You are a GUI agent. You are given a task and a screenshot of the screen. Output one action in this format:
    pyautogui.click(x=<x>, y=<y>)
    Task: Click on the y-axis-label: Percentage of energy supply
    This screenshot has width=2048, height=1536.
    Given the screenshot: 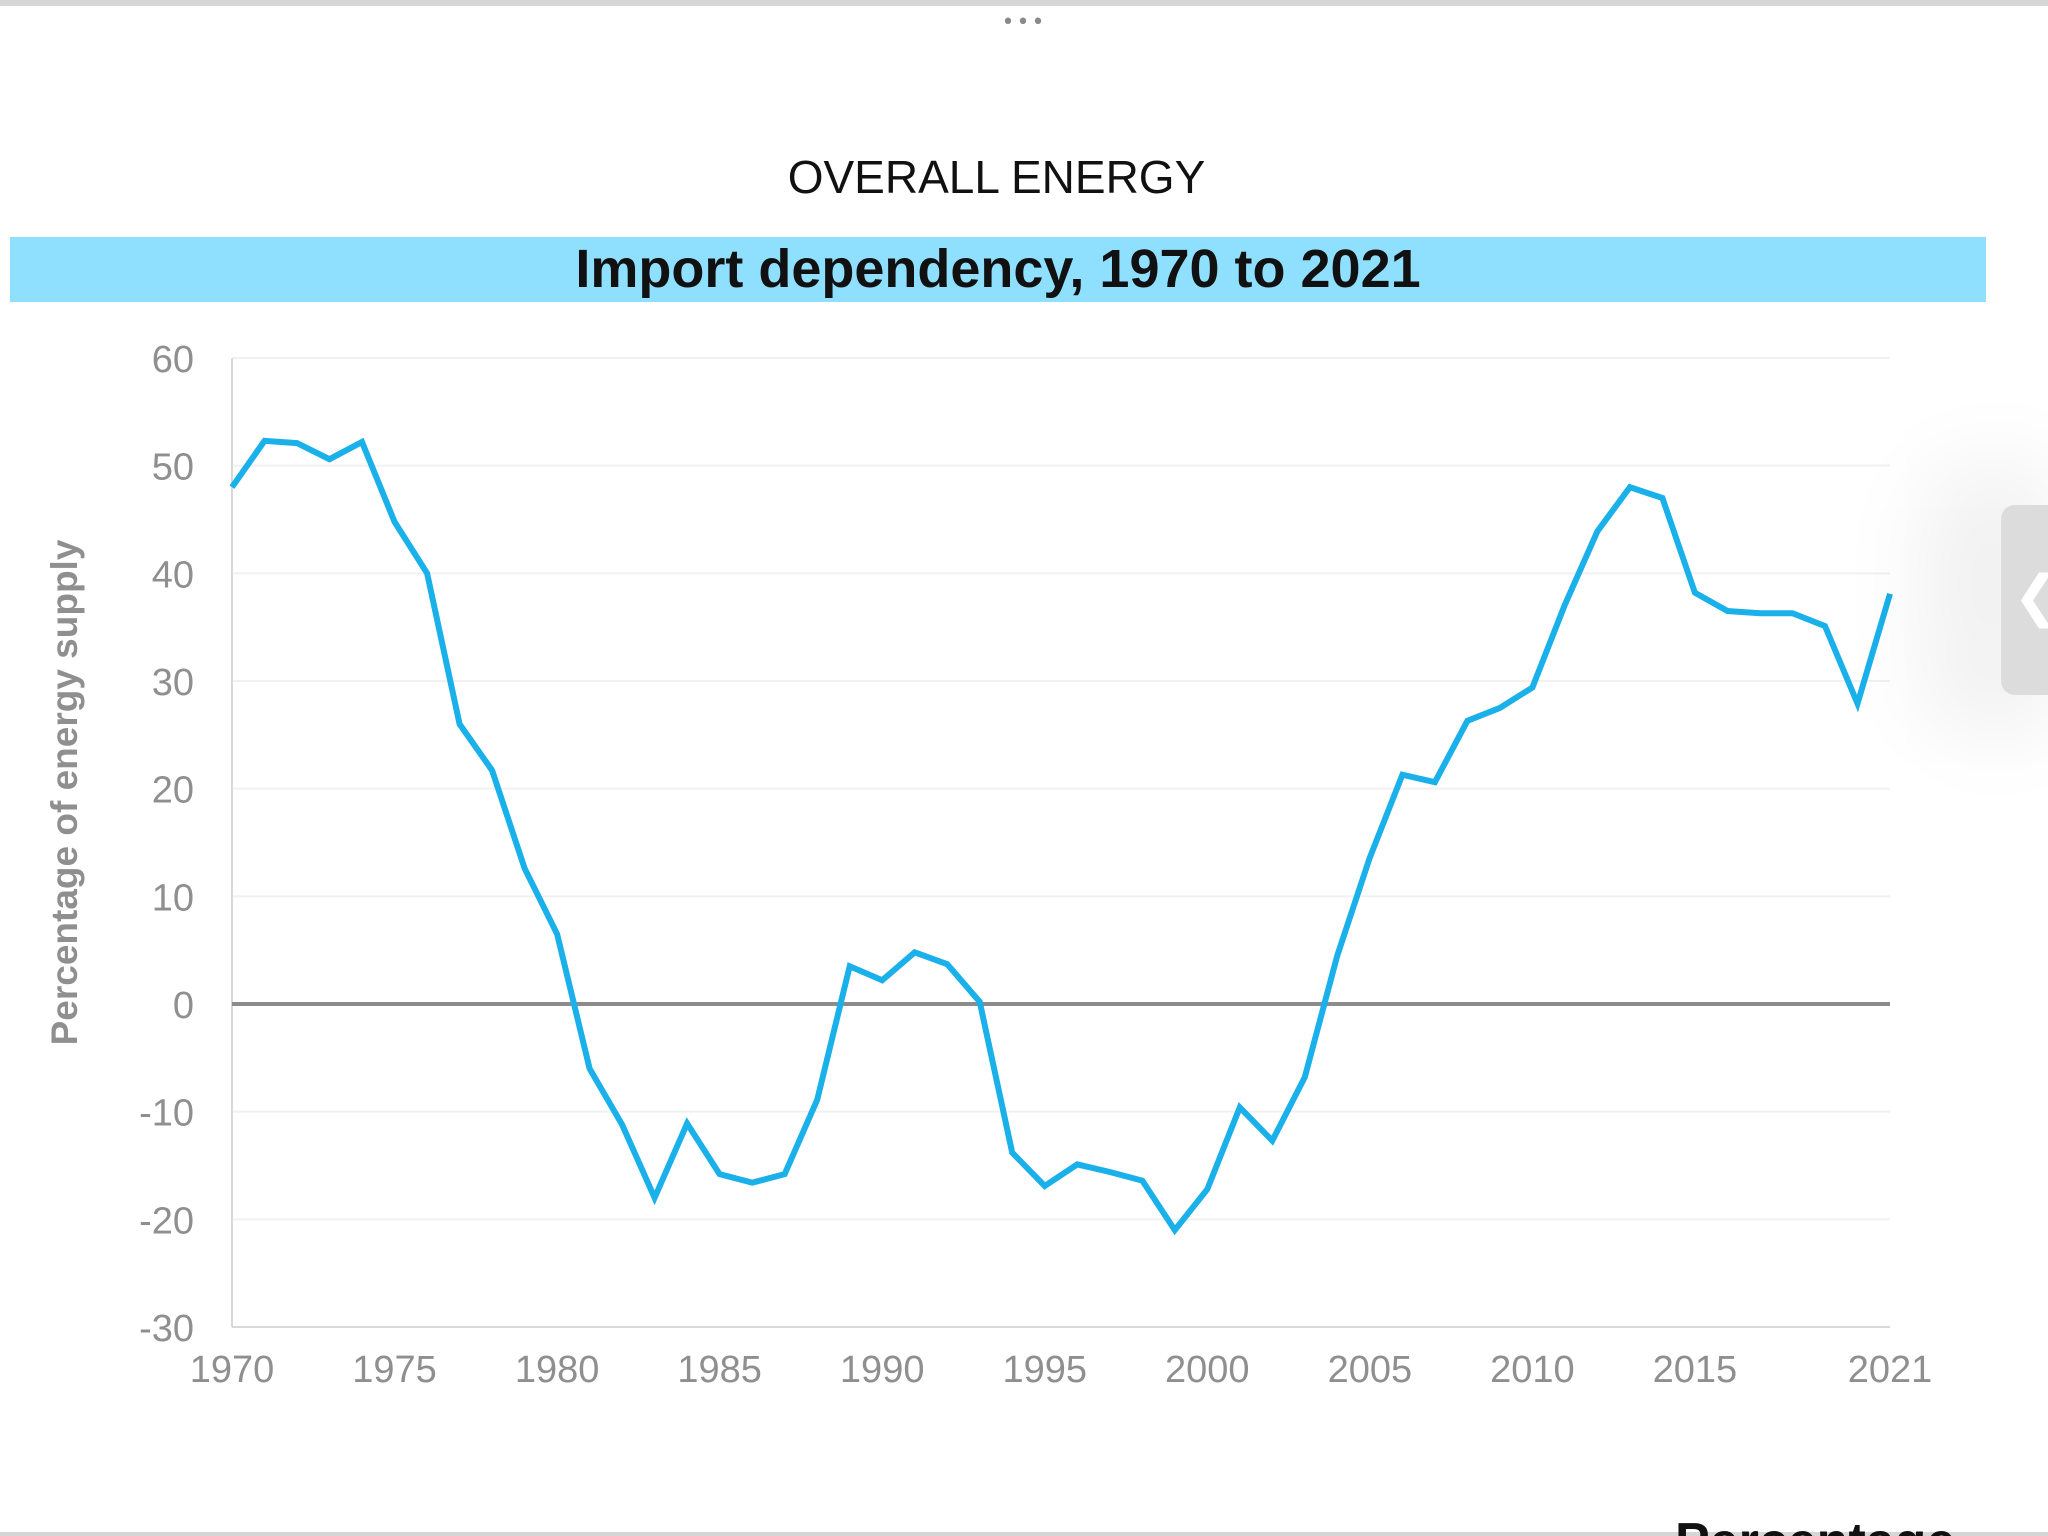 What is the action you would take?
    pyautogui.click(x=64, y=792)
    